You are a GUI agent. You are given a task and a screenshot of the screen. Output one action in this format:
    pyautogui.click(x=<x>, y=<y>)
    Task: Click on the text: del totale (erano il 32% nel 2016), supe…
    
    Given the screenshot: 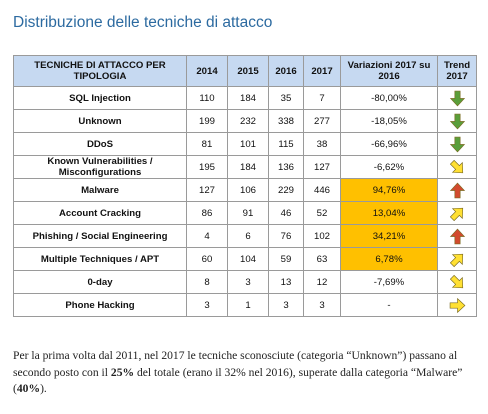 What is the action you would take?
    pyautogui.click(x=238, y=380)
    